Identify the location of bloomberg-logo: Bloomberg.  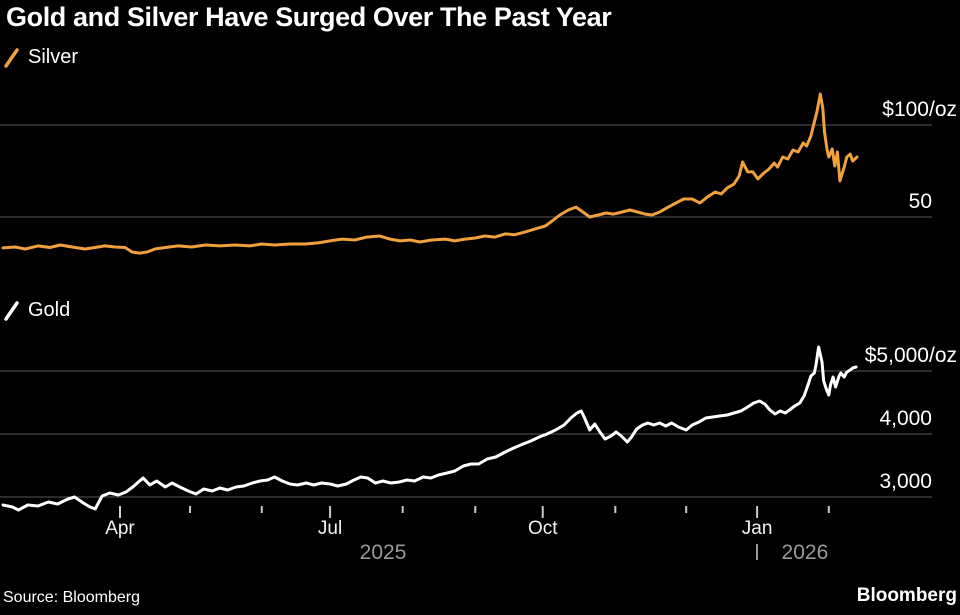
(906, 595).